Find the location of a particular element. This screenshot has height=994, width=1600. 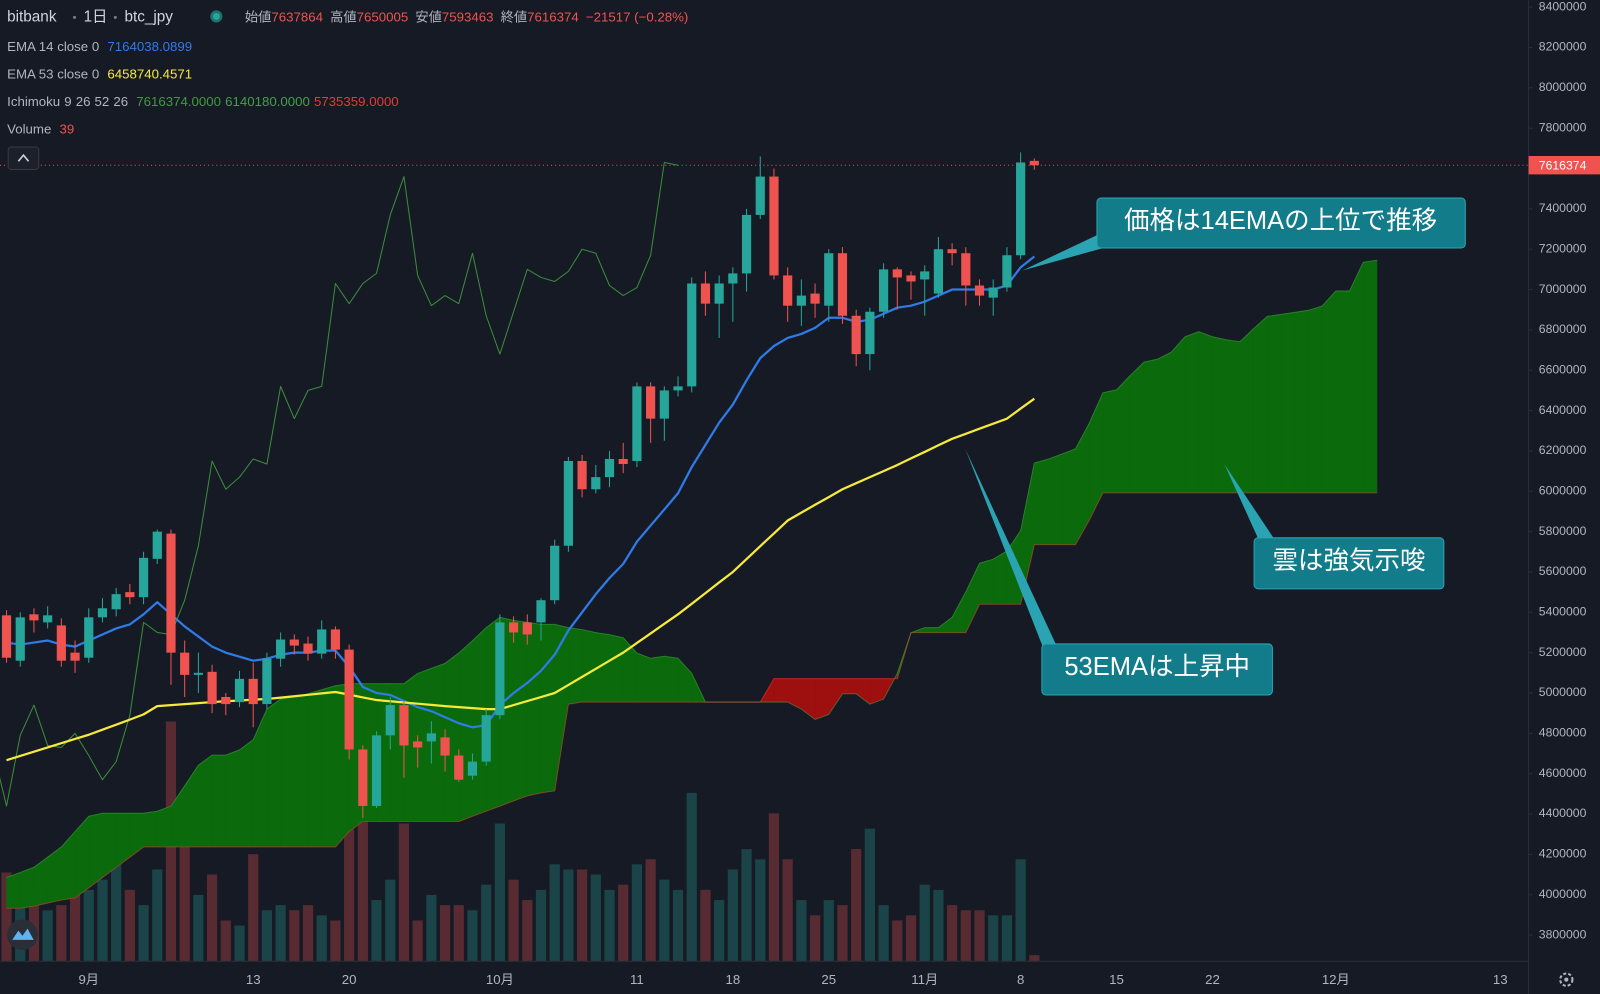

ohlc-value: 7616374 is located at coordinates (553, 16).